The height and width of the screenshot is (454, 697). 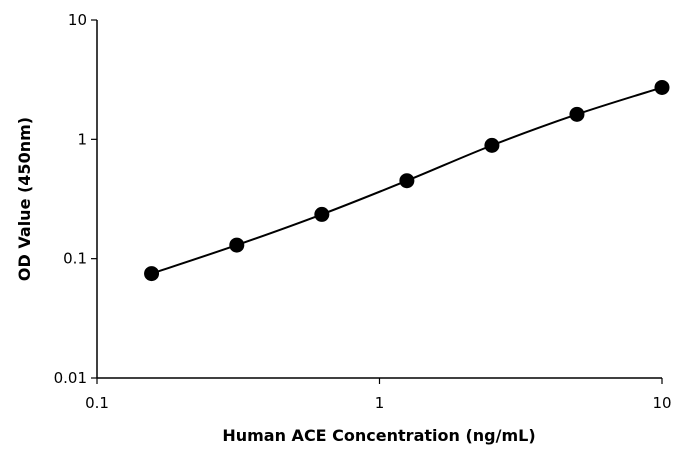 What do you see at coordinates (661, 403) in the screenshot?
I see `x-tick-label: 10` at bounding box center [661, 403].